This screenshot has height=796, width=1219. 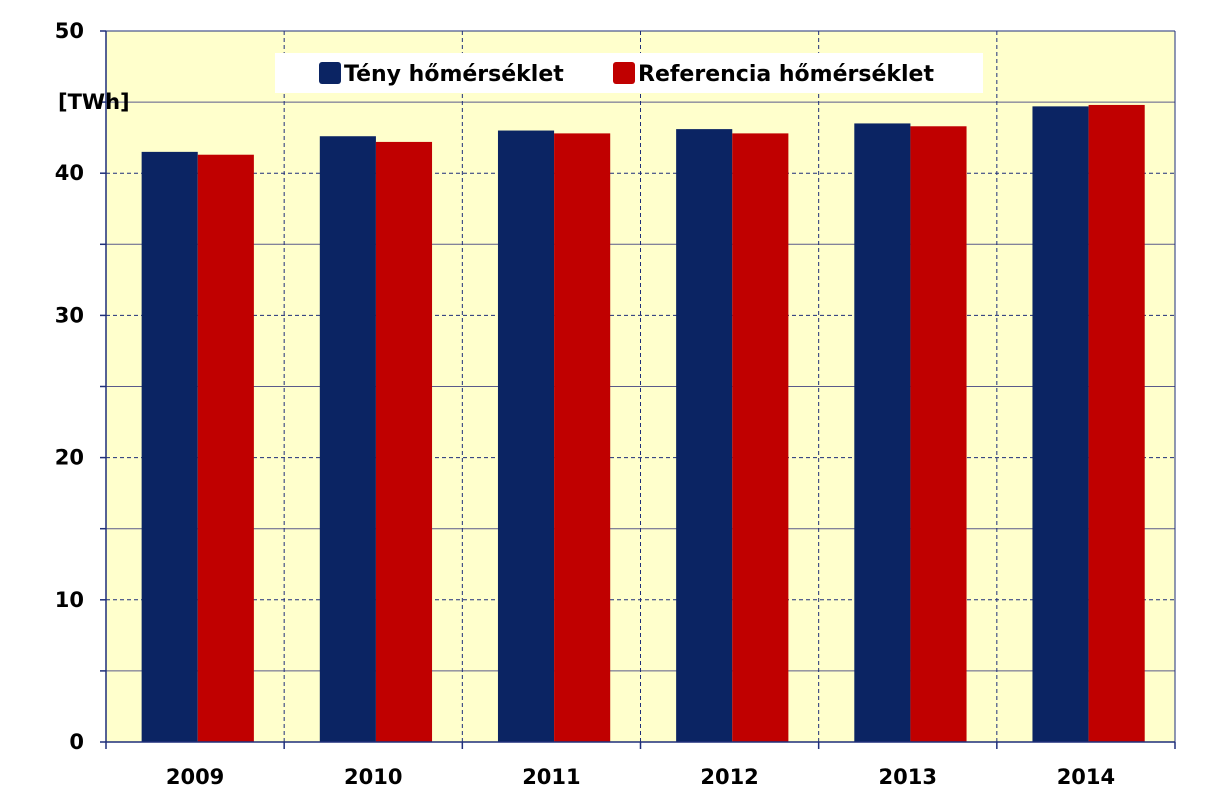 I want to click on y-unit-label: [TWh], so click(x=94, y=102).